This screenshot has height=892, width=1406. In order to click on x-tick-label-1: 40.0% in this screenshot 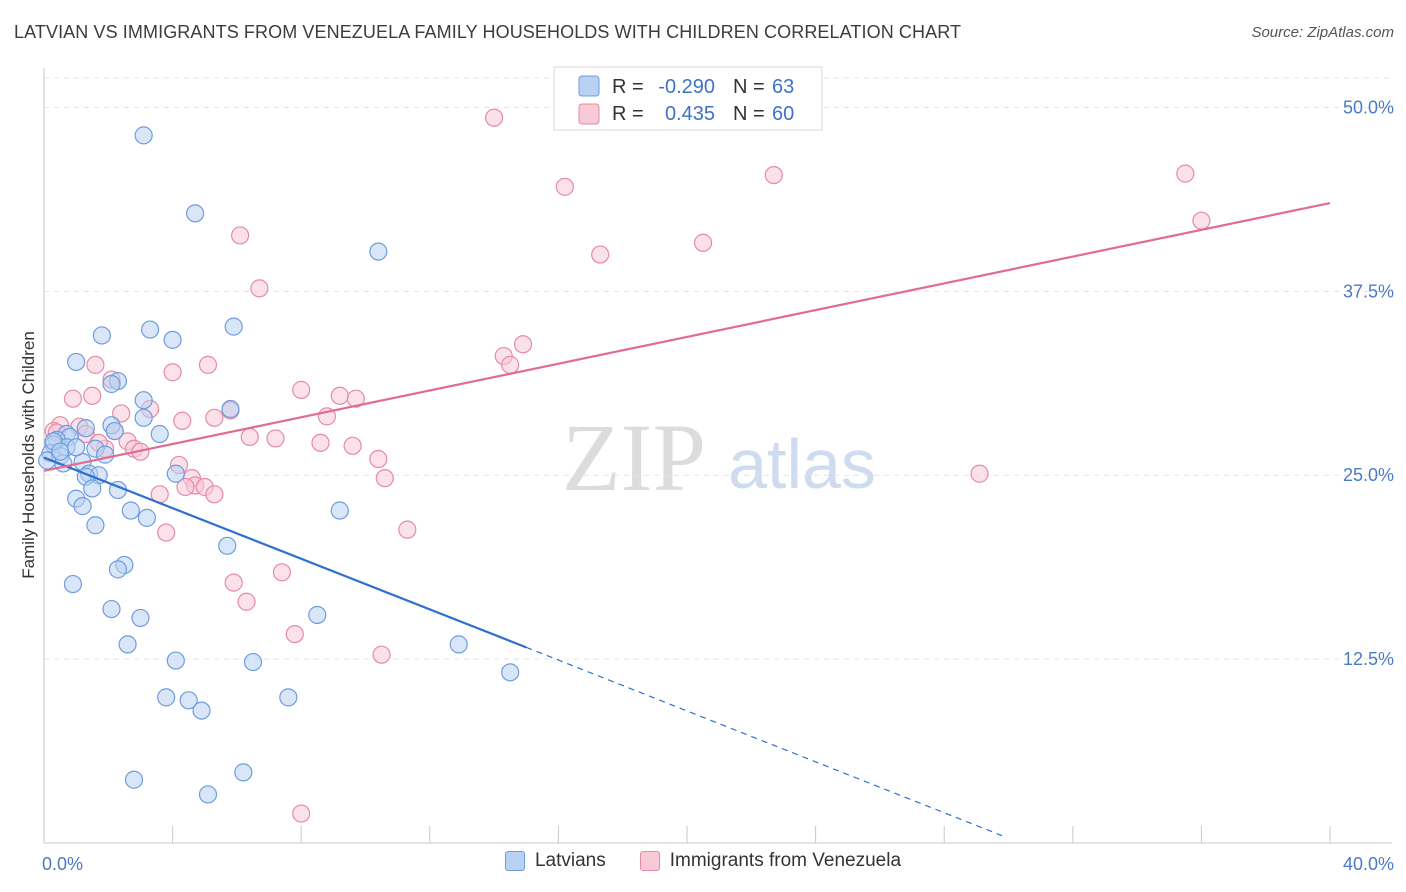, I will do `click(1368, 864)`.